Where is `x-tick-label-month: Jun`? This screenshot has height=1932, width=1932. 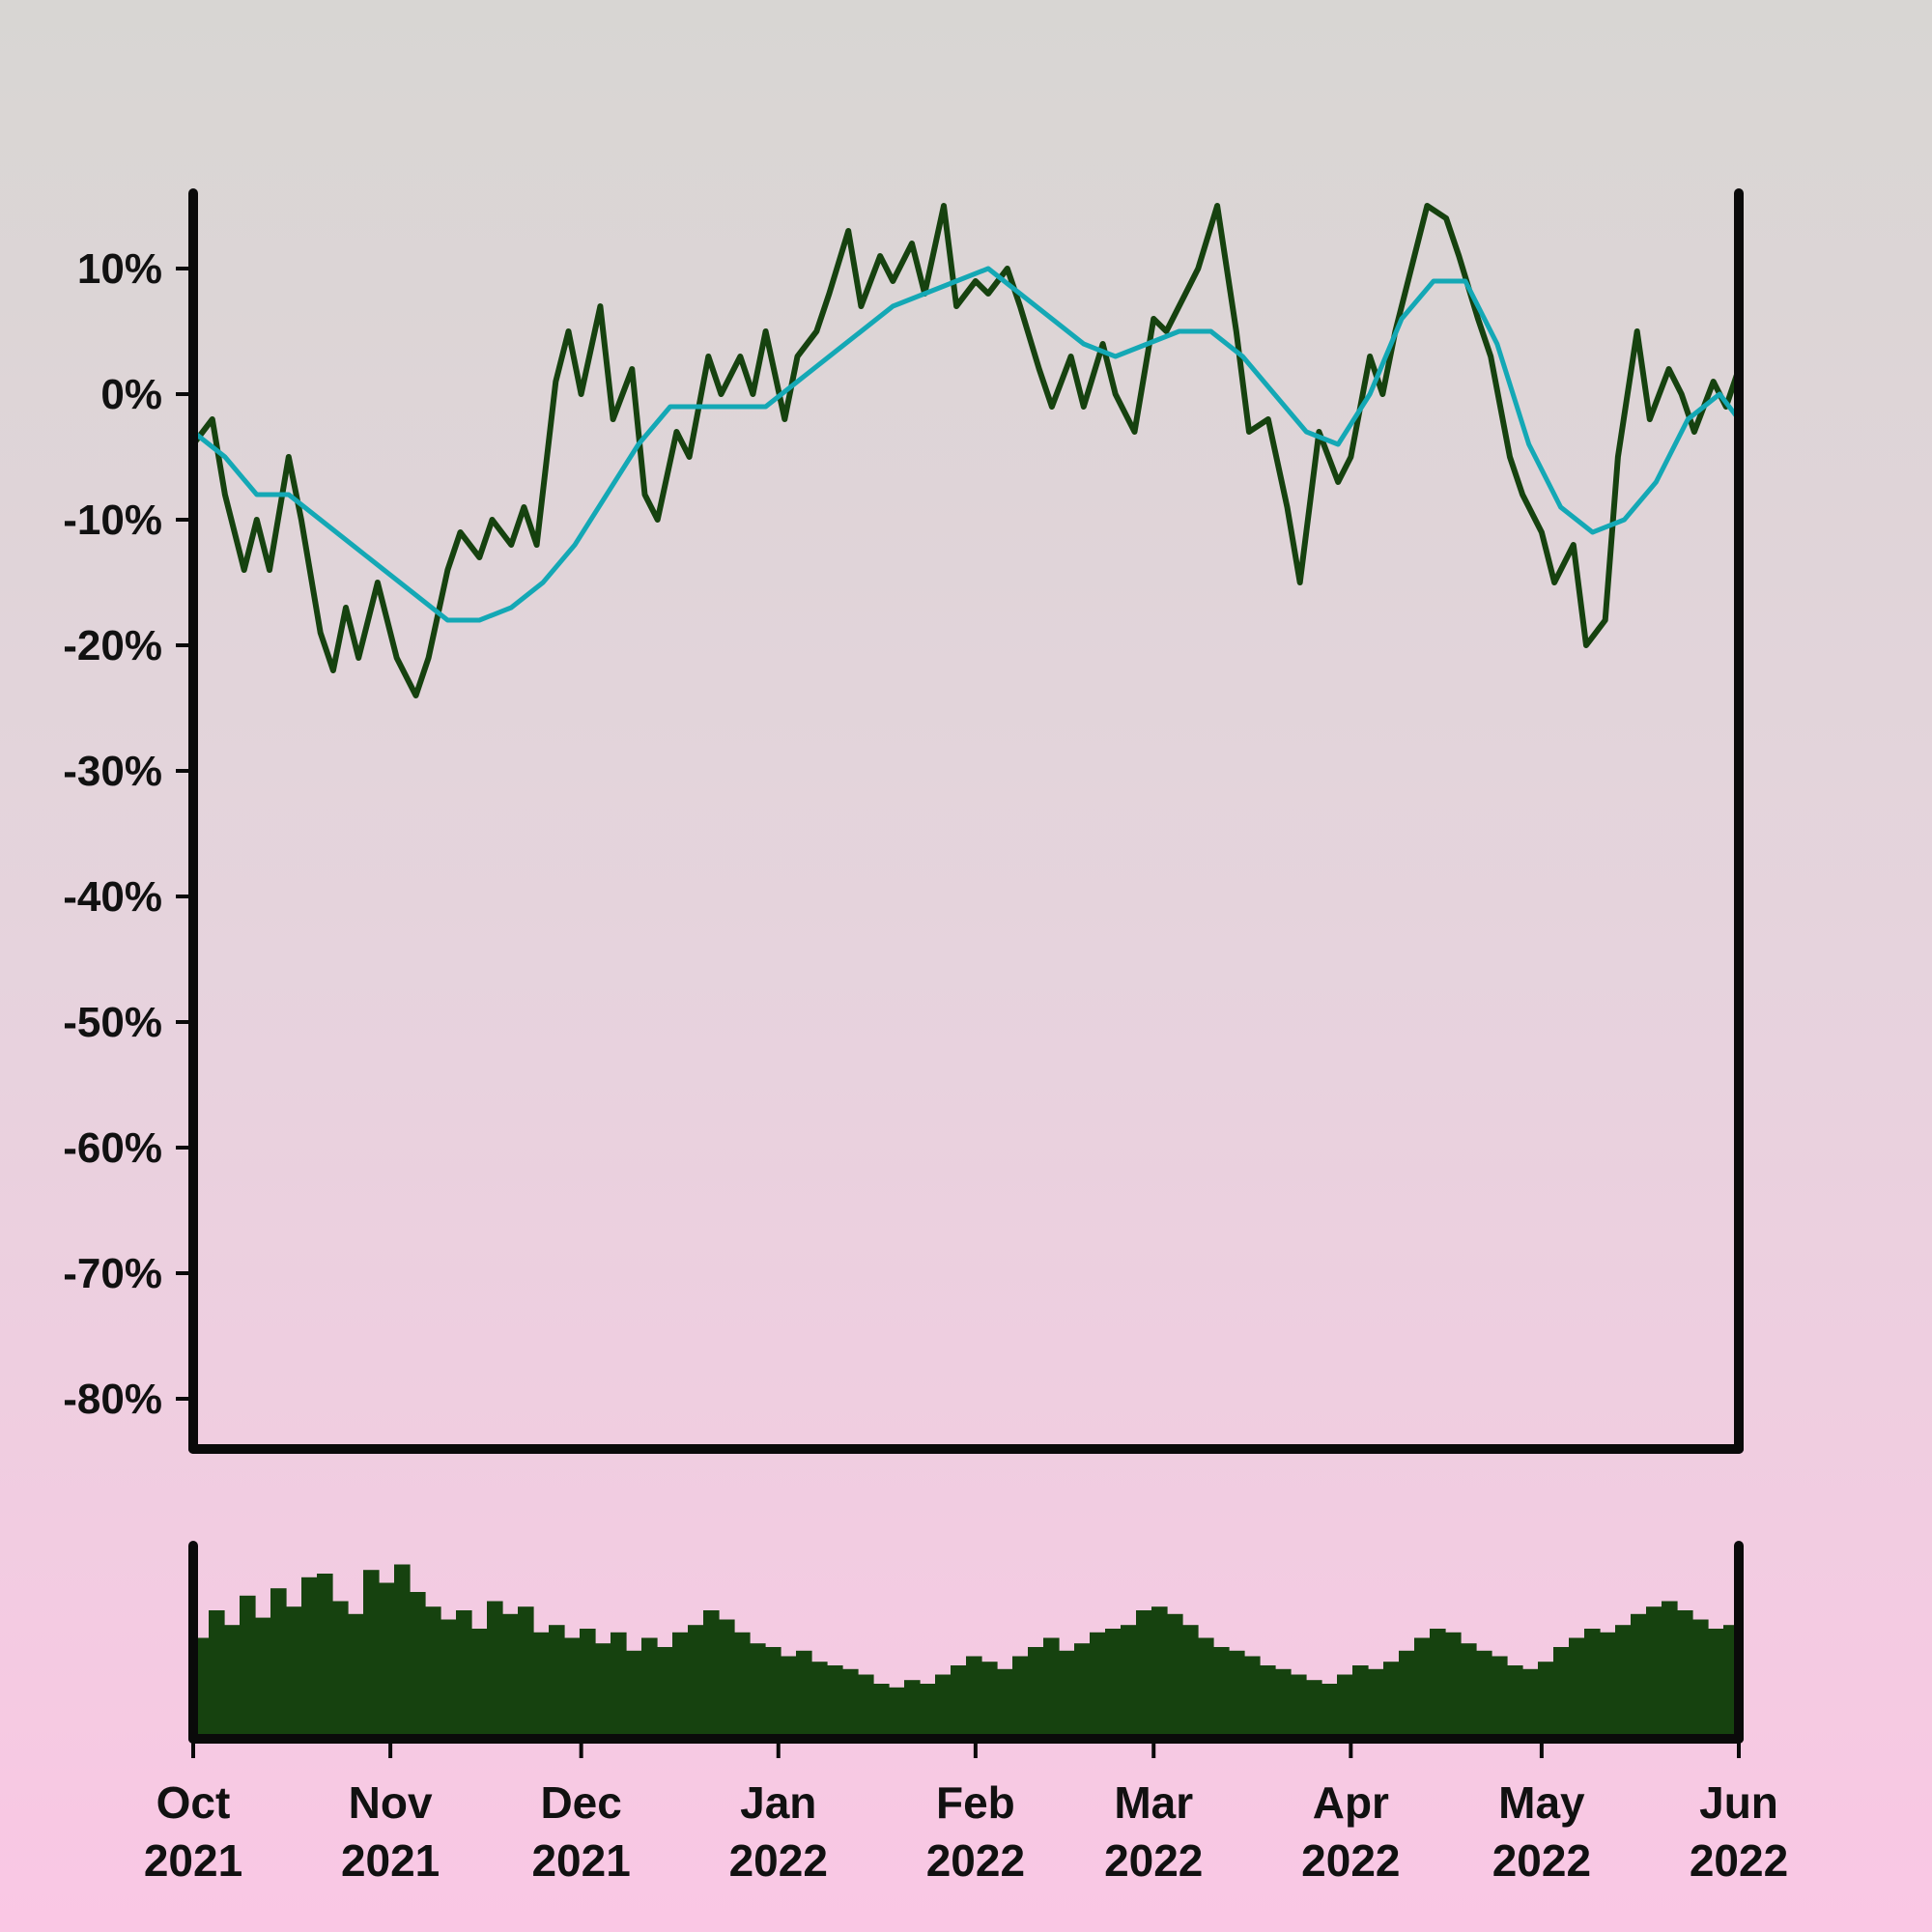 x-tick-label-month: Jun is located at coordinates (1738, 1802).